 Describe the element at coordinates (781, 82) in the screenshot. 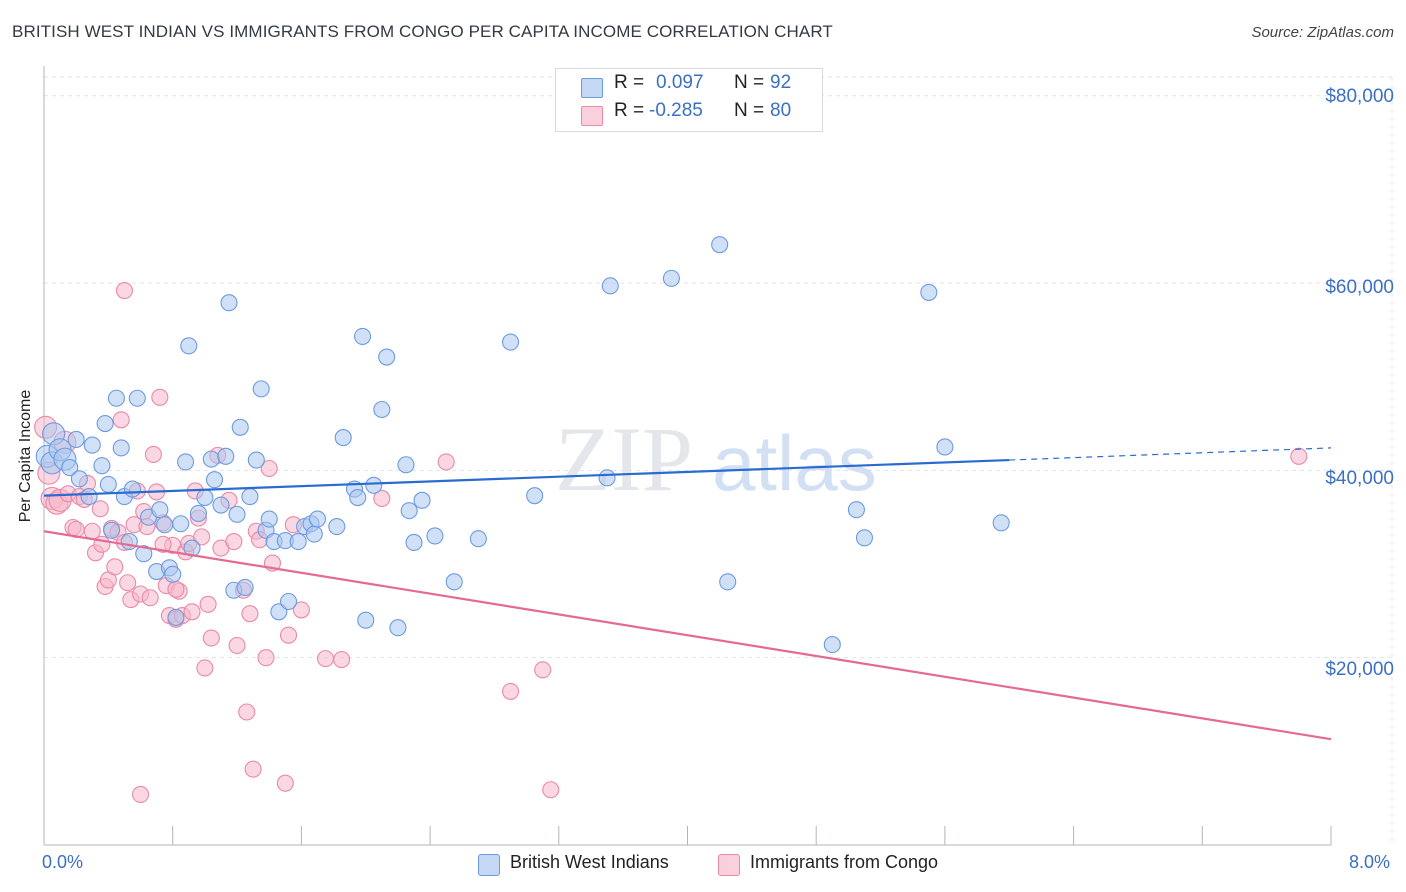

I see `n-value: 92` at that location.